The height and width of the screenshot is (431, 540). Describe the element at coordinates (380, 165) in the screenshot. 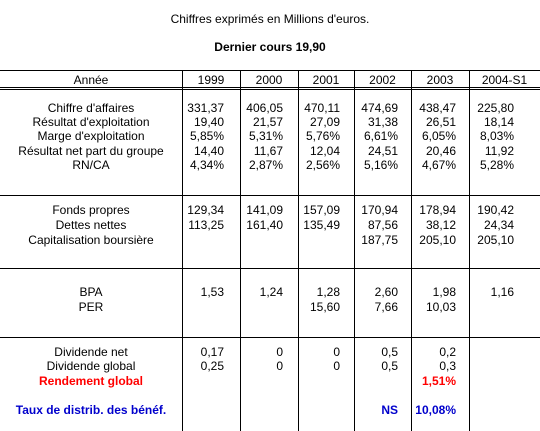

I see `table-cell: 5,16%` at that location.